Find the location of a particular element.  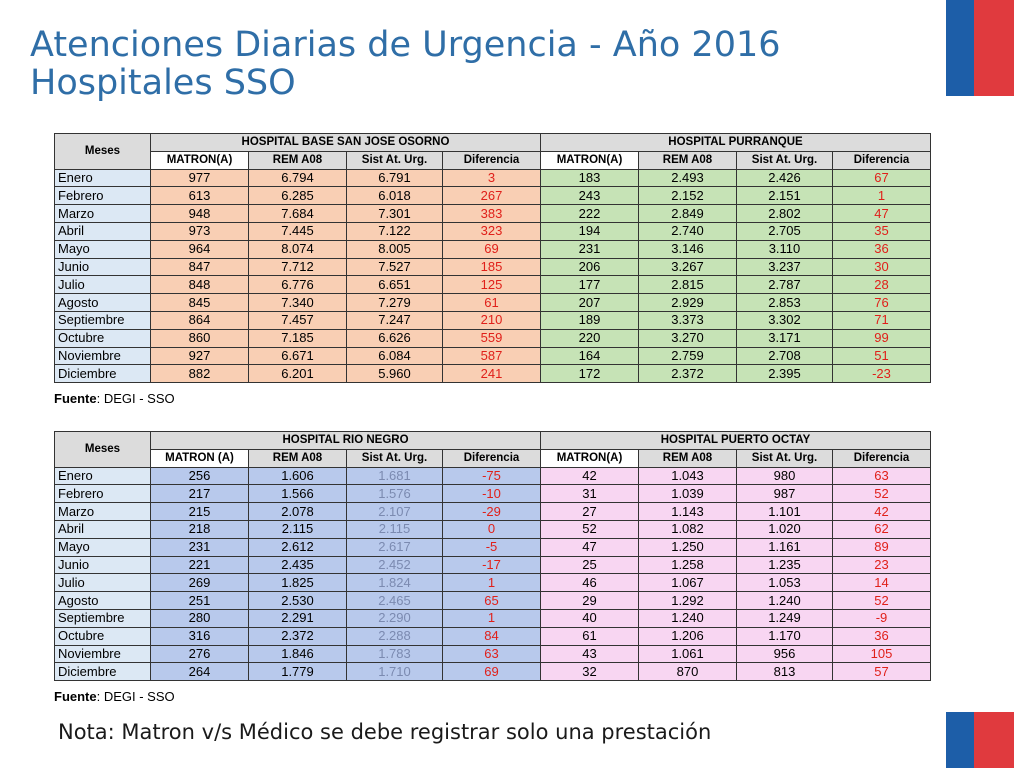

rem-a08-cell: 6.201 is located at coordinates (297, 374).